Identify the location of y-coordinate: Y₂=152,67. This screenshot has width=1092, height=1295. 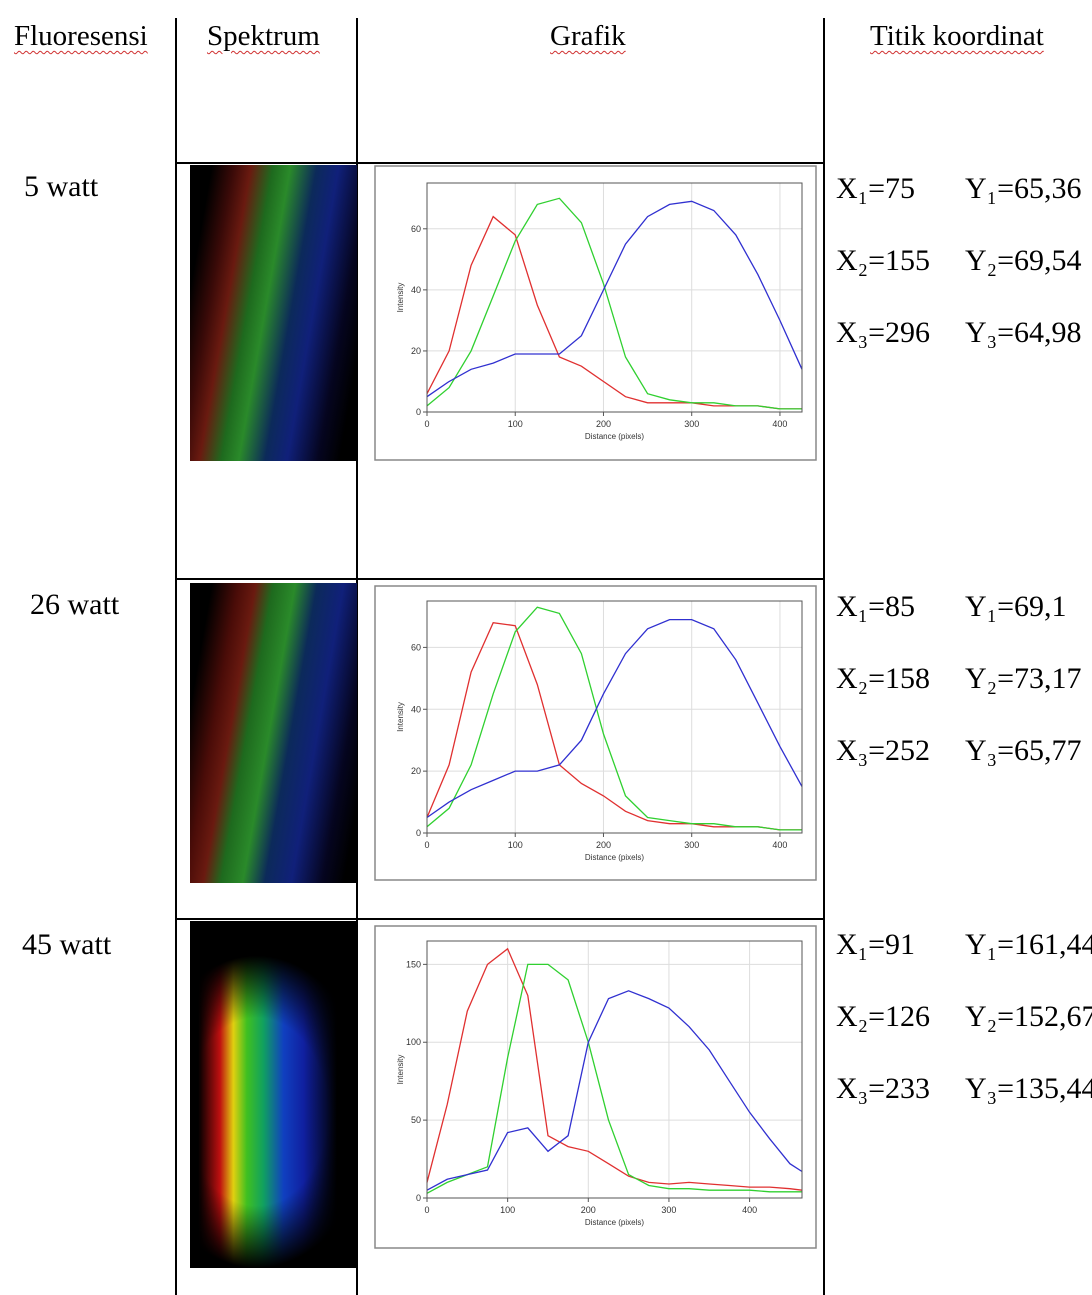
(1028, 1016).